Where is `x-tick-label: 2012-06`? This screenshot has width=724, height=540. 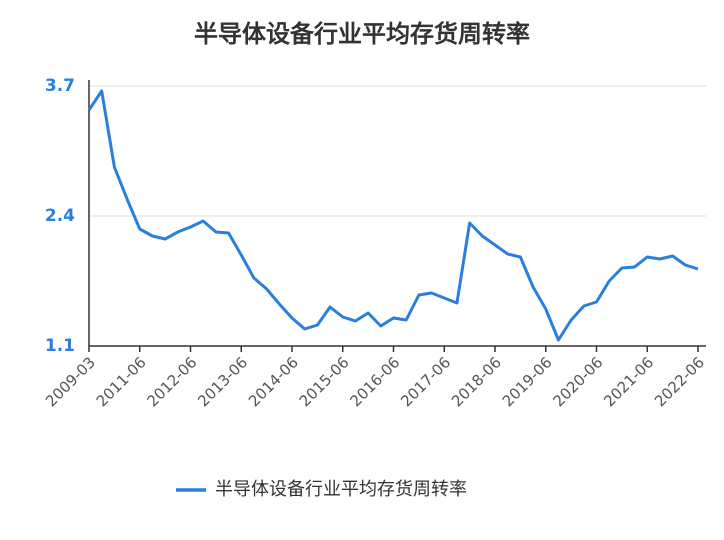
x-tick-label: 2012-06 is located at coordinates (171, 381).